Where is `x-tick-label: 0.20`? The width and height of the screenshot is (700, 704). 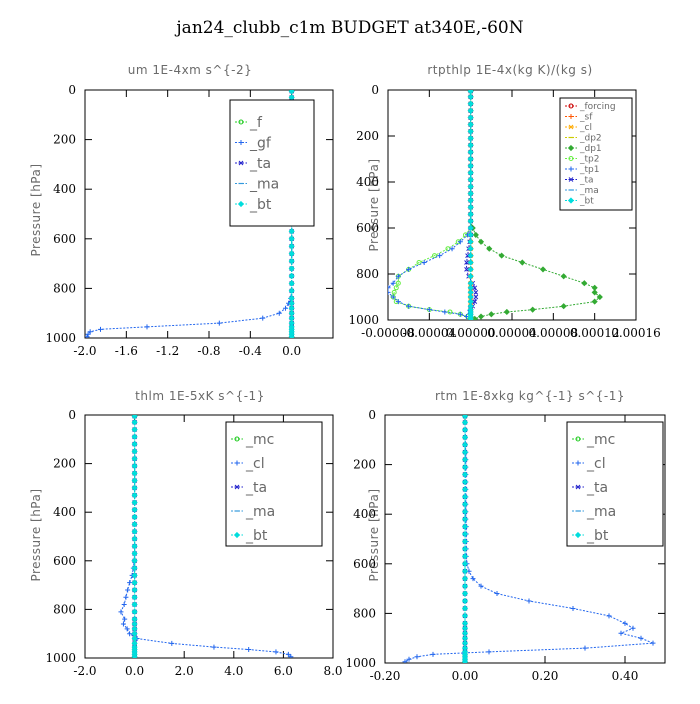 x-tick-label: 0.20 is located at coordinates (545, 676).